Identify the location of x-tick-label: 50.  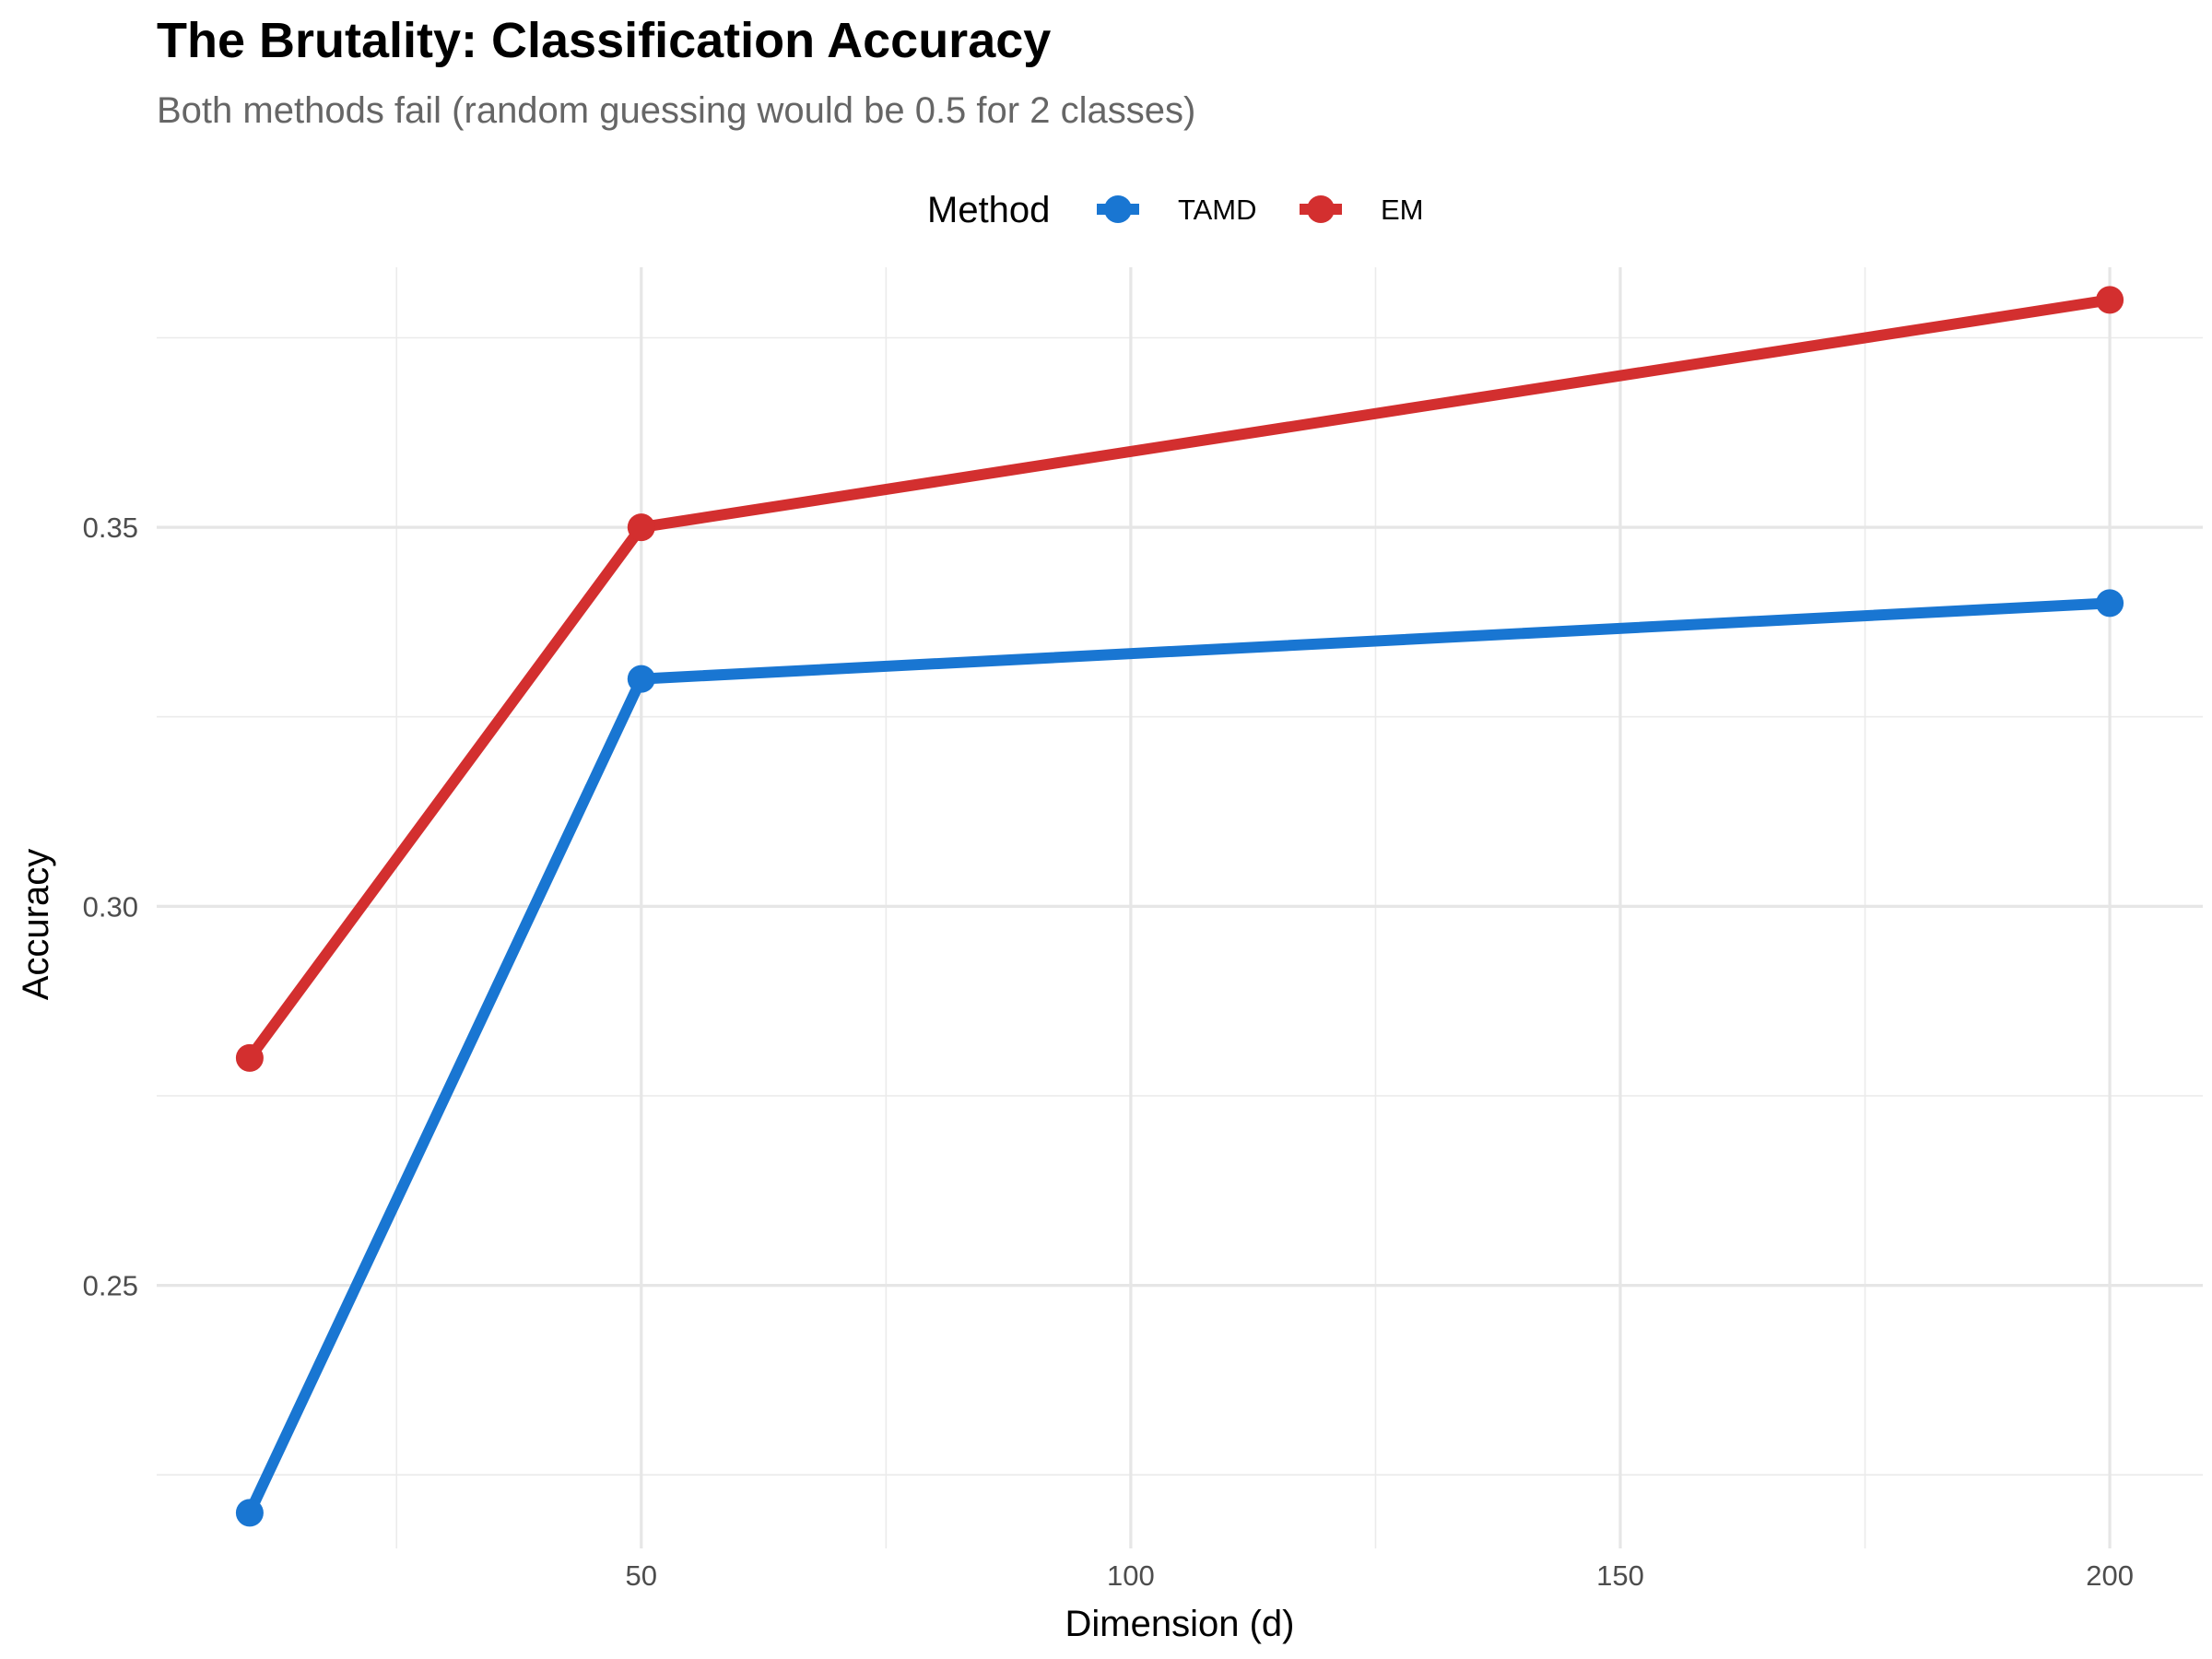
(641, 1575).